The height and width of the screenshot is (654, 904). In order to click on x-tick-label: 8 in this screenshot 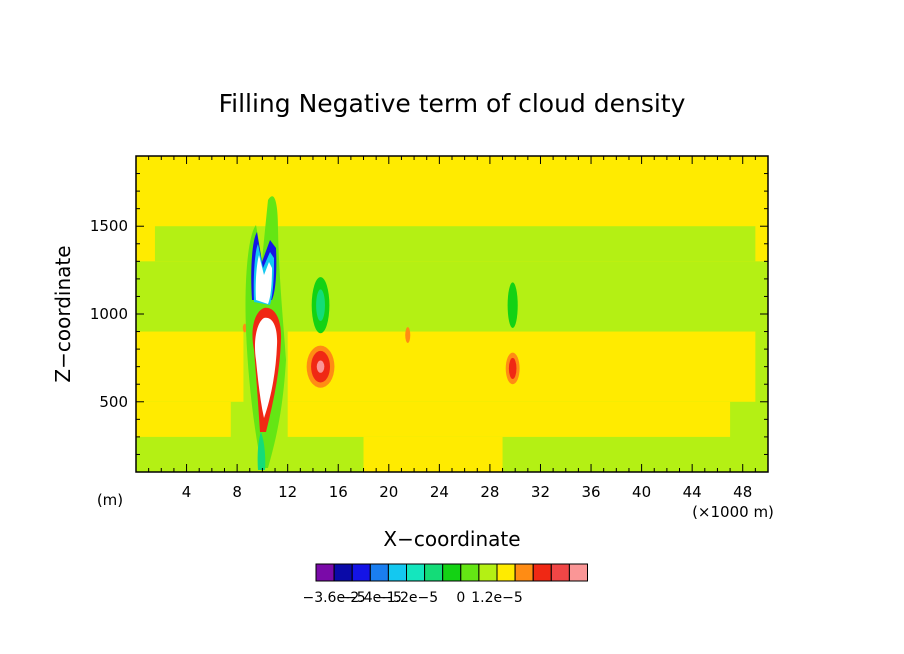, I will do `click(237, 492)`.